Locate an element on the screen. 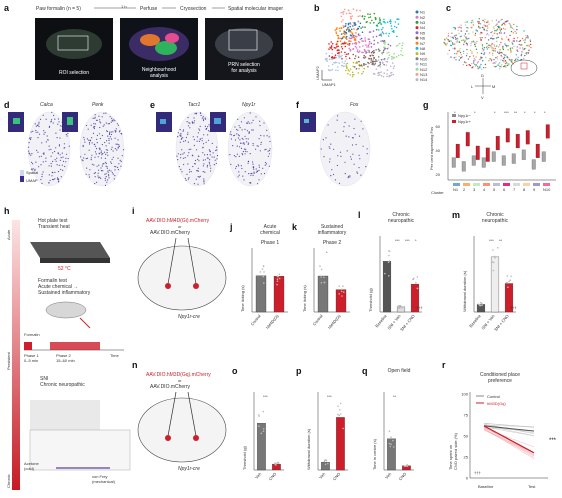  legend-hm3d: hM3D(Gq) is located at coordinates (496, 403).